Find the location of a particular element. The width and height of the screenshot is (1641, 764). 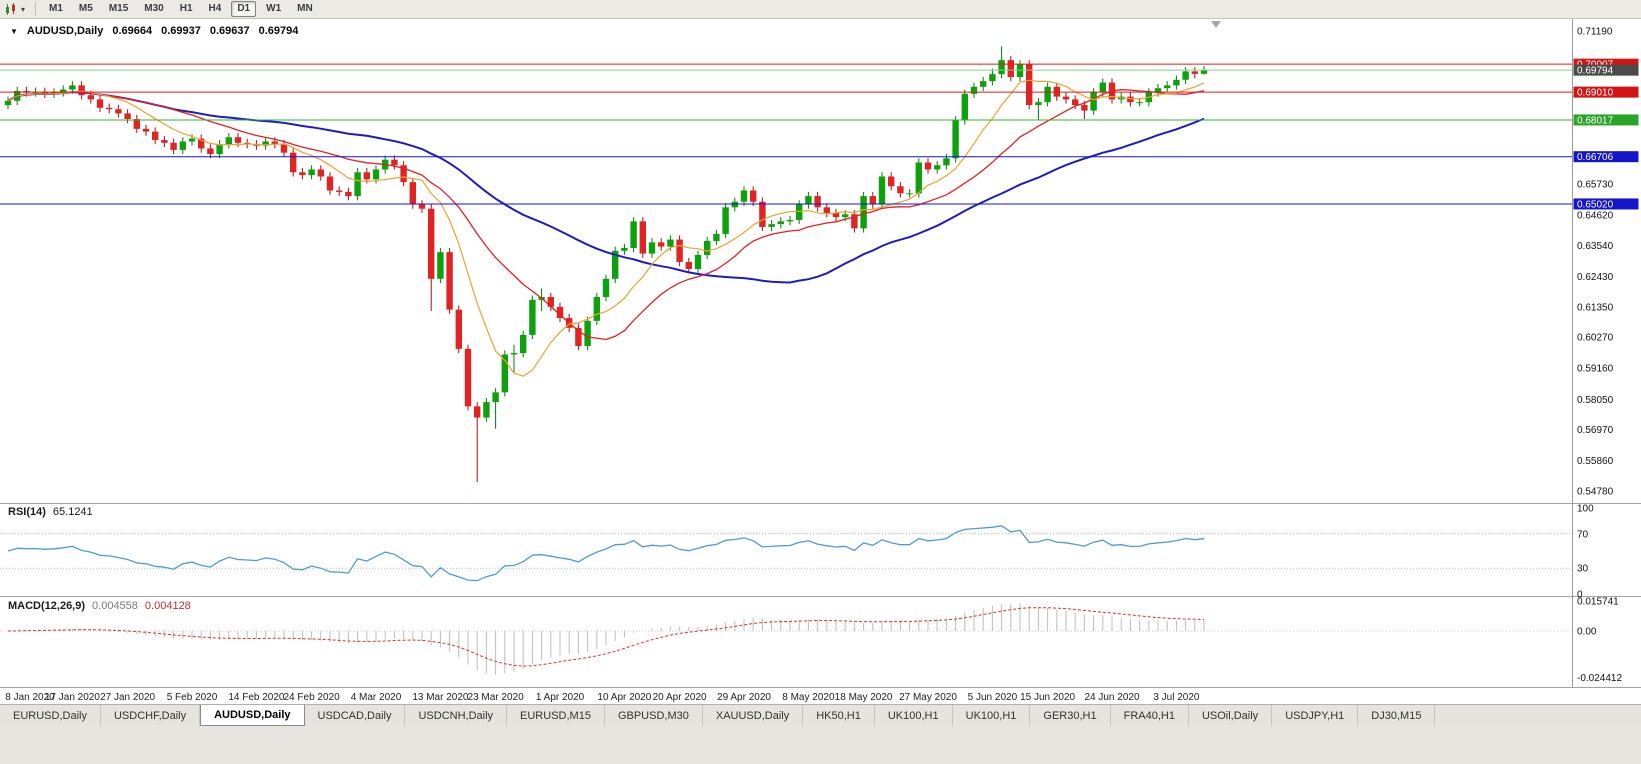

macd-signal-line is located at coordinates (606, 637).